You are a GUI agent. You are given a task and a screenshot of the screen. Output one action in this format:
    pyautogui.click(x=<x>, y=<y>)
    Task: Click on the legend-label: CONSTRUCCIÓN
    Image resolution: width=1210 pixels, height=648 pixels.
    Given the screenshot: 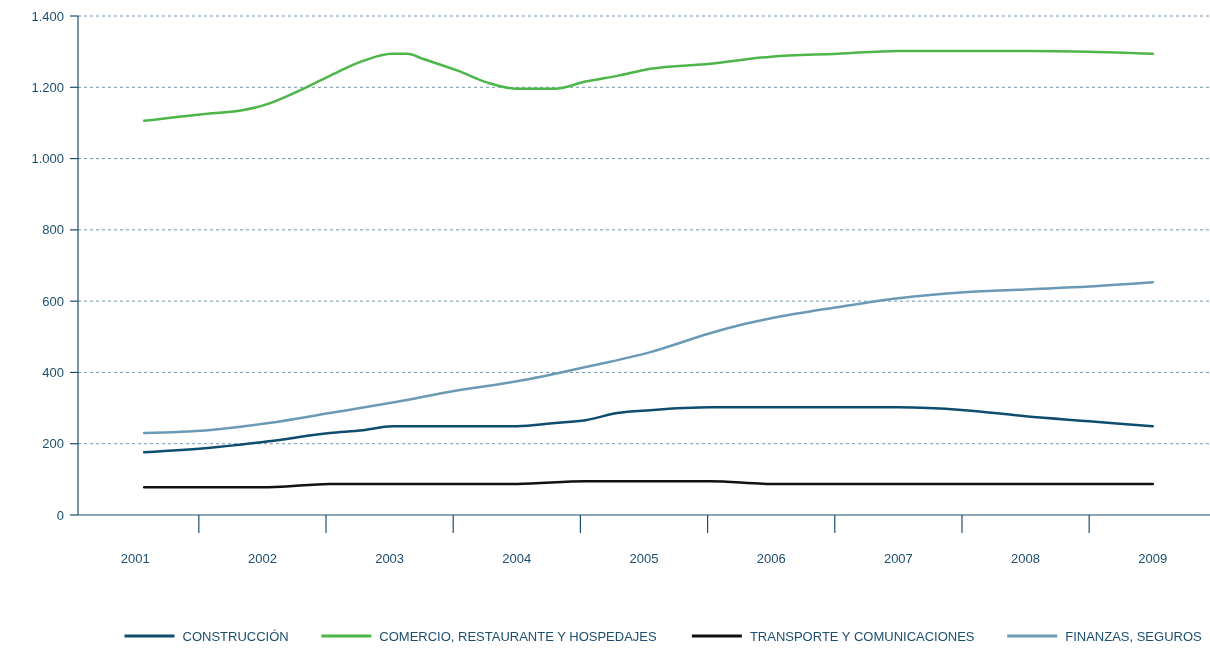 What is the action you would take?
    pyautogui.click(x=235, y=636)
    